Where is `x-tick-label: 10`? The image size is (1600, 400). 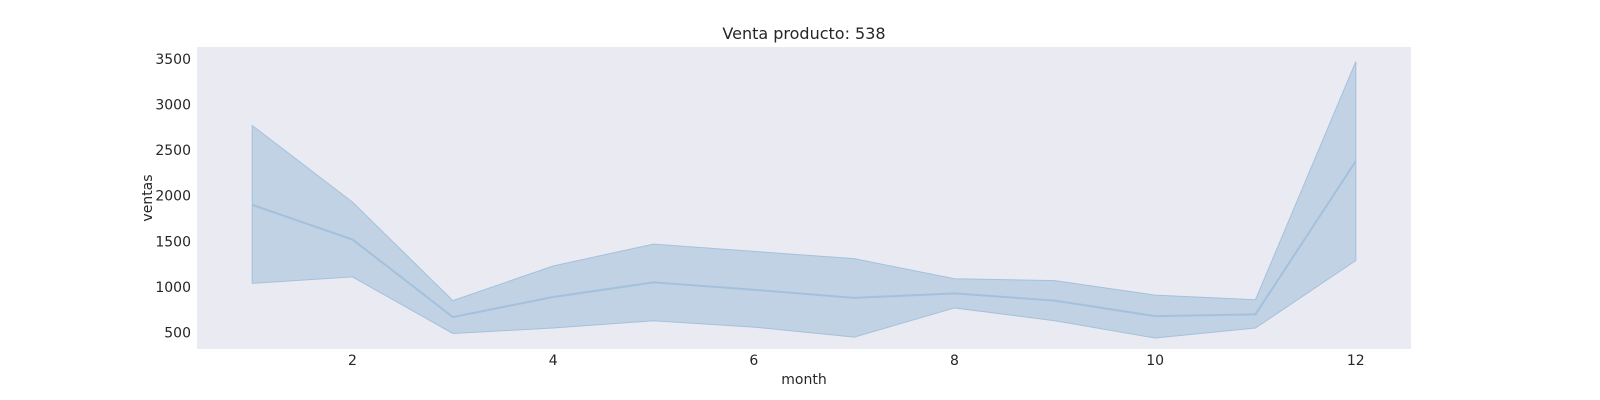 x-tick-label: 10 is located at coordinates (1155, 361).